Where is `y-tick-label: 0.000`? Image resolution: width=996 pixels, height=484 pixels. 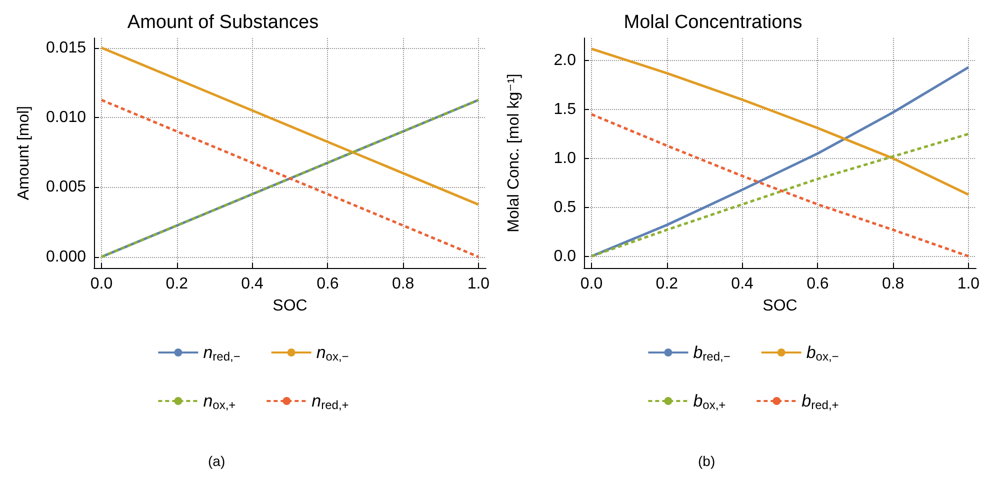
y-tick-label: 0.000 is located at coordinates (66, 257).